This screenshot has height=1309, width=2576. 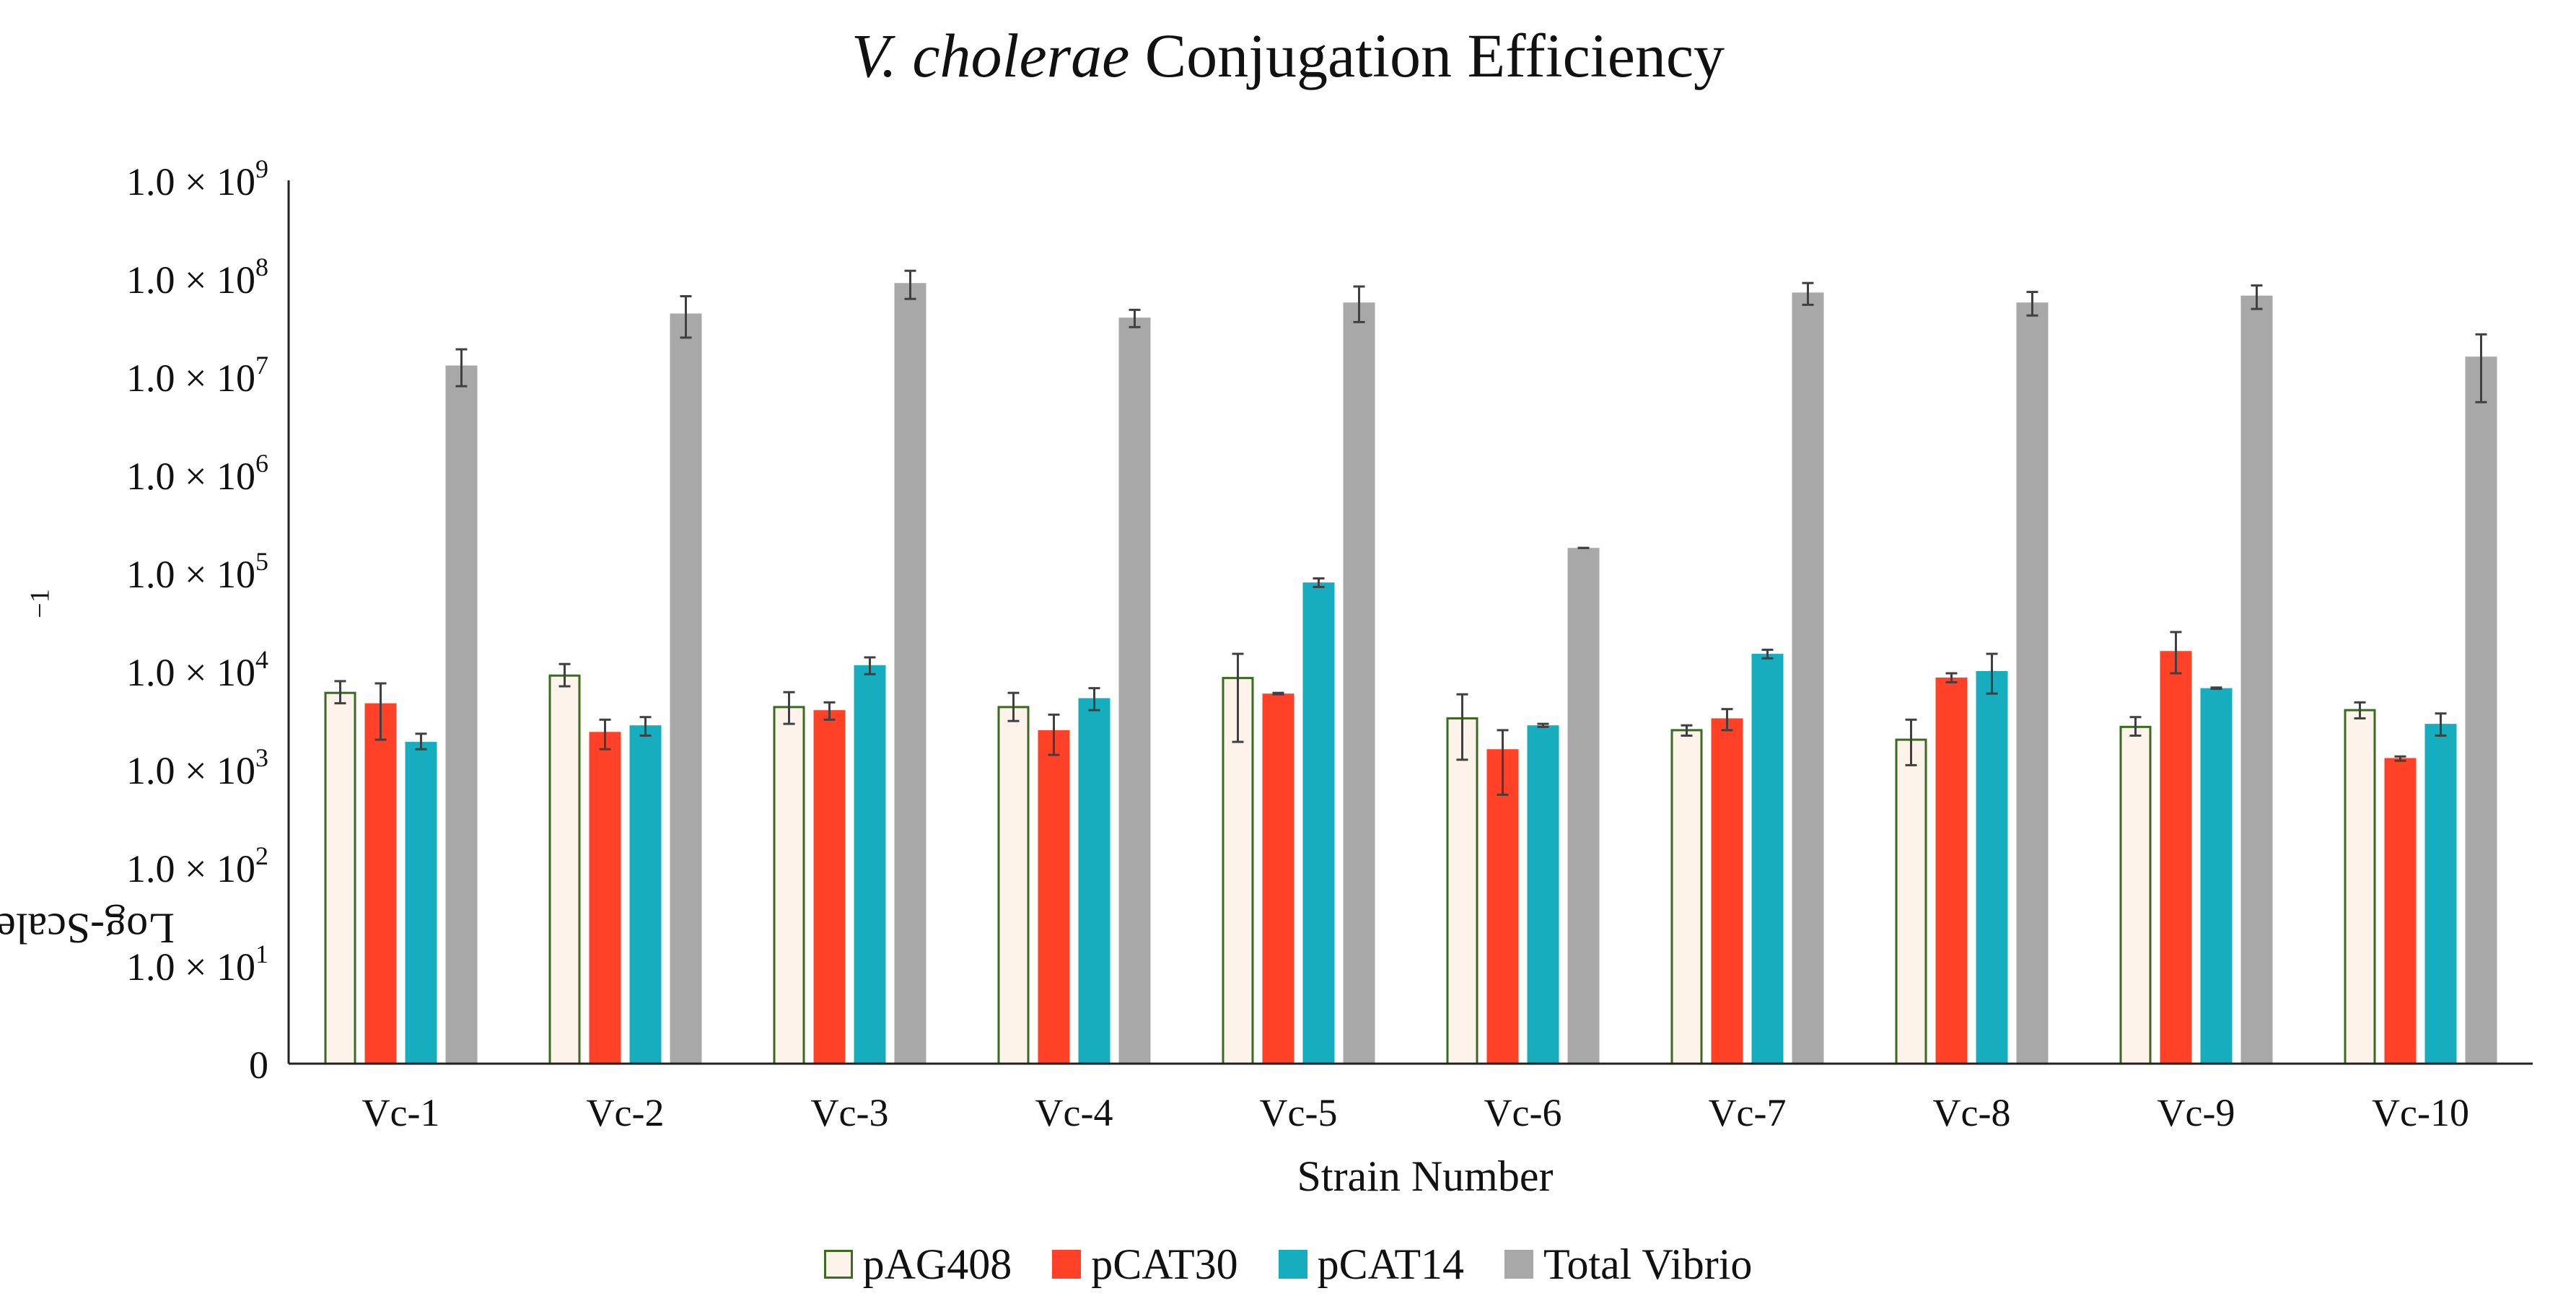 I want to click on legend-label: pCAT14, so click(x=1390, y=1264).